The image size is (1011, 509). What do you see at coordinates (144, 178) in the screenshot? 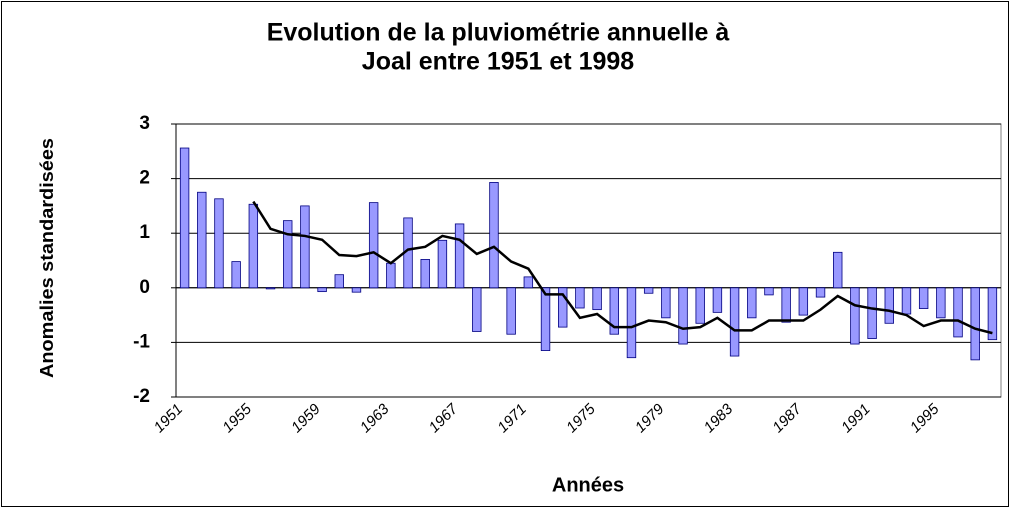
I see `y-tick-label: 2` at bounding box center [144, 178].